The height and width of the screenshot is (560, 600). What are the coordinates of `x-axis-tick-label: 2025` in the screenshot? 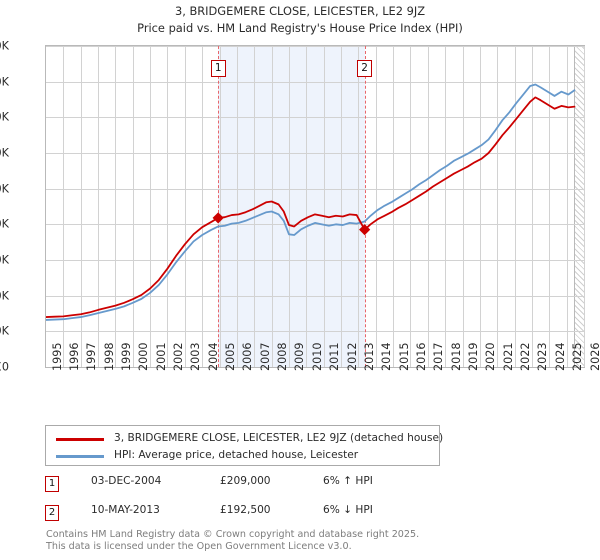 It's located at (578, 356).